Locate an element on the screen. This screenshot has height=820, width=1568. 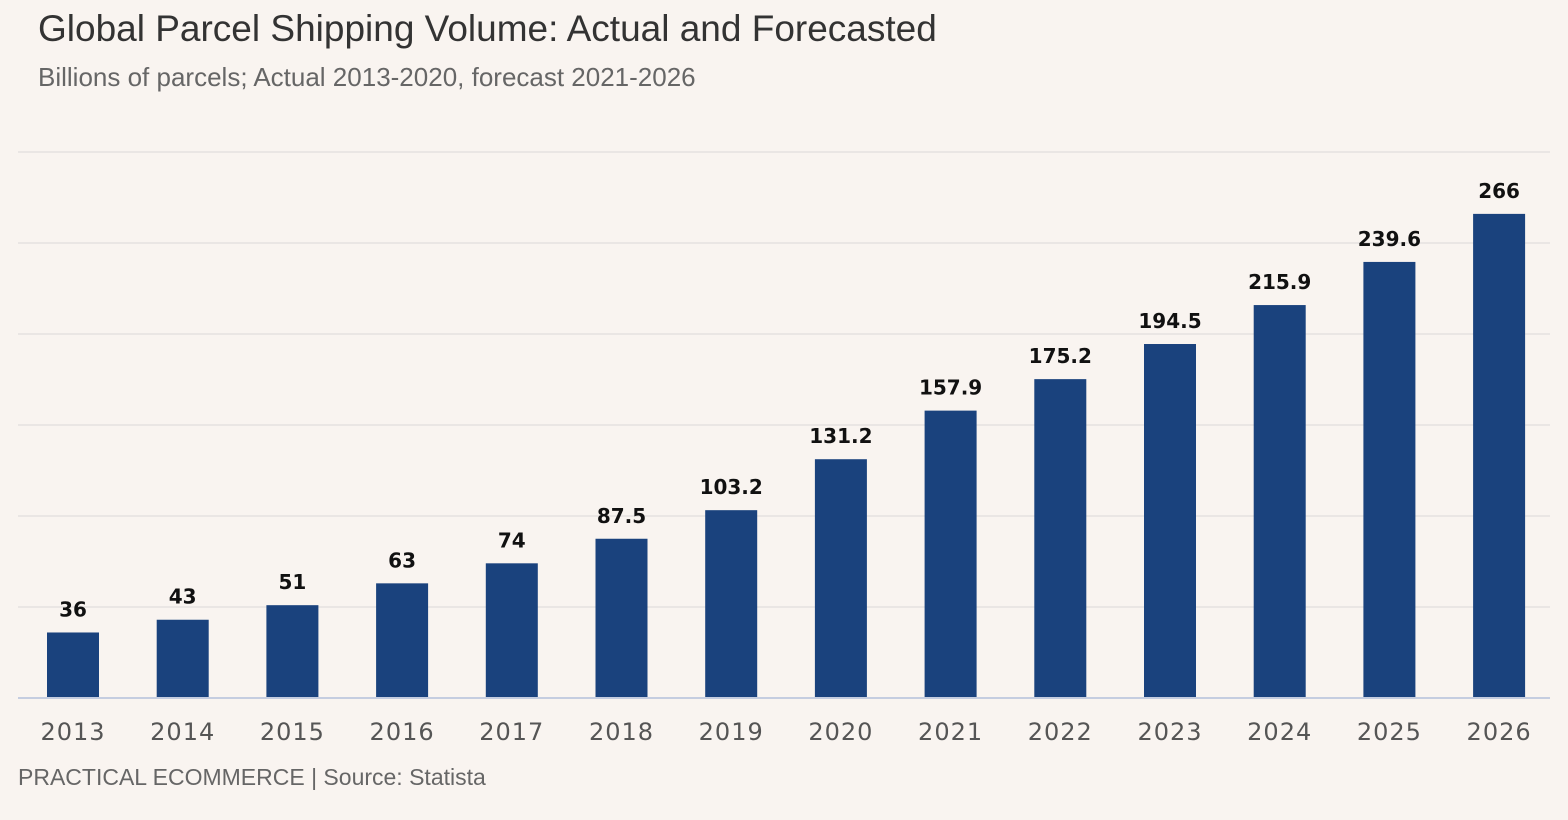
x-tick-2024: 2024 is located at coordinates (1279, 732).